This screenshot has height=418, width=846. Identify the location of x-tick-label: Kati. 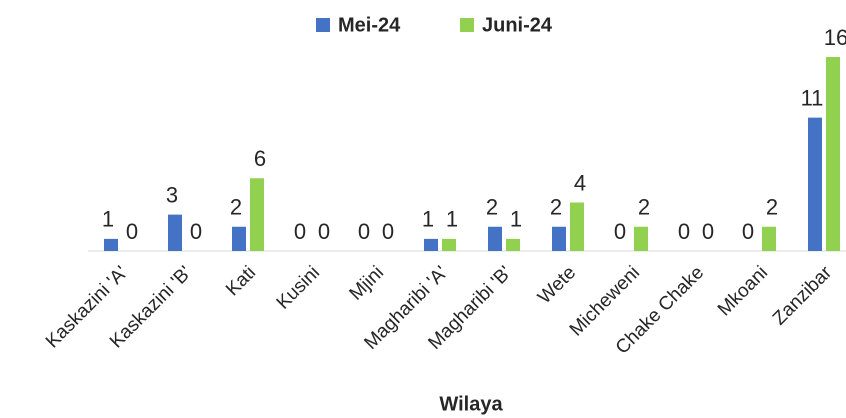
(241, 281).